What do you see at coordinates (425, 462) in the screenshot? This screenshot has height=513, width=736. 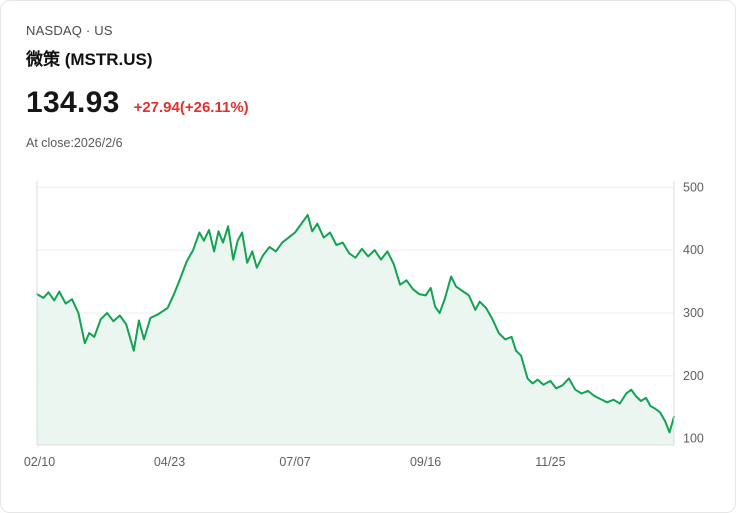 I see `x-tick-label: 09/16` at bounding box center [425, 462].